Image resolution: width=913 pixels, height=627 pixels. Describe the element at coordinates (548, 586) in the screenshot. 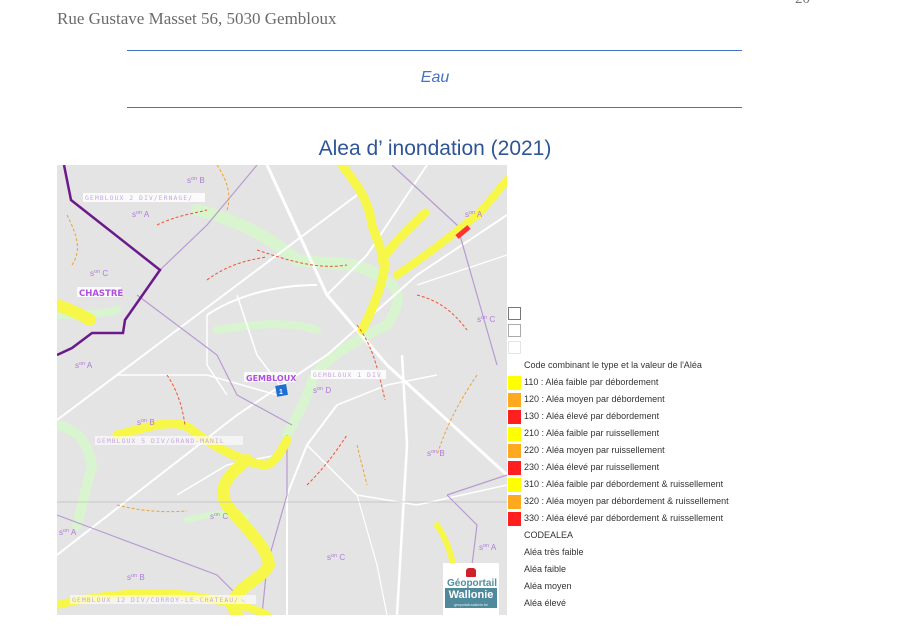

I see `legend-codealea-item: Aléa moyen` at that location.